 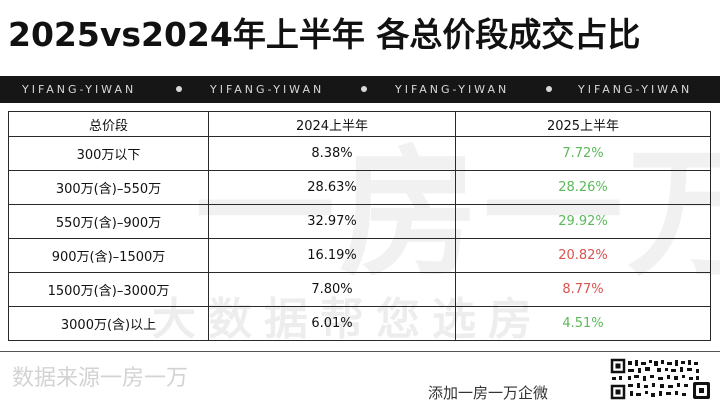 I want to click on wechat-prompt: 添加一房一万企微, so click(x=488, y=393).